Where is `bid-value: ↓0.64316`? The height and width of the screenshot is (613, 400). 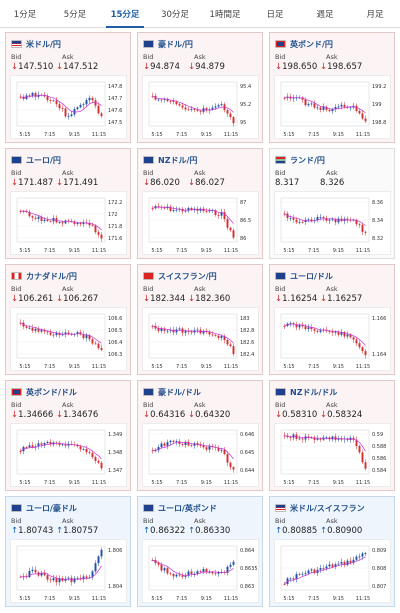 bid-value: ↓0.64316 is located at coordinates (164, 415).